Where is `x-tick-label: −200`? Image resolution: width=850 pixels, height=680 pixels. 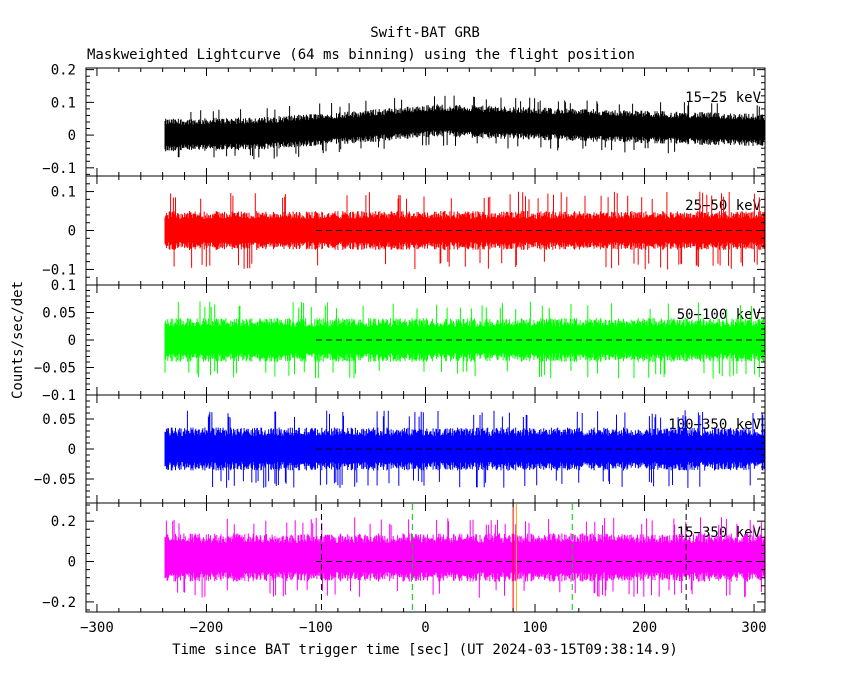 x-tick-label: −200 is located at coordinates (207, 628).